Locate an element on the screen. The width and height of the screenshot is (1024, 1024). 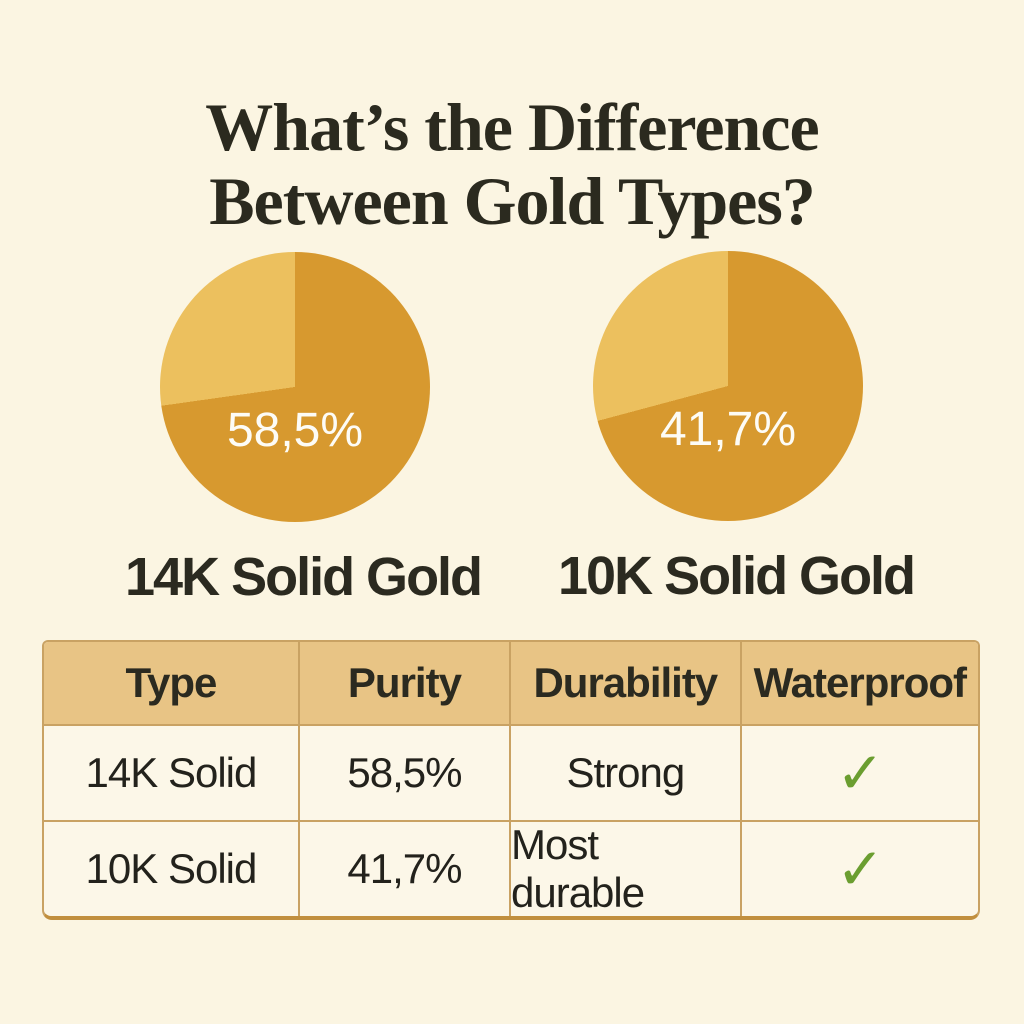
table-row-10k: 10K Solid 41,7% Most durable ✓ is located at coordinates (511, 868).